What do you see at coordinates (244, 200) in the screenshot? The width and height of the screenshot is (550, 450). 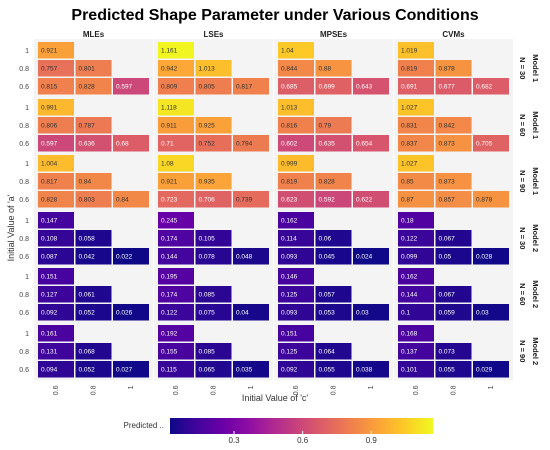 I see `cell-value-label: 0.739` at bounding box center [244, 200].